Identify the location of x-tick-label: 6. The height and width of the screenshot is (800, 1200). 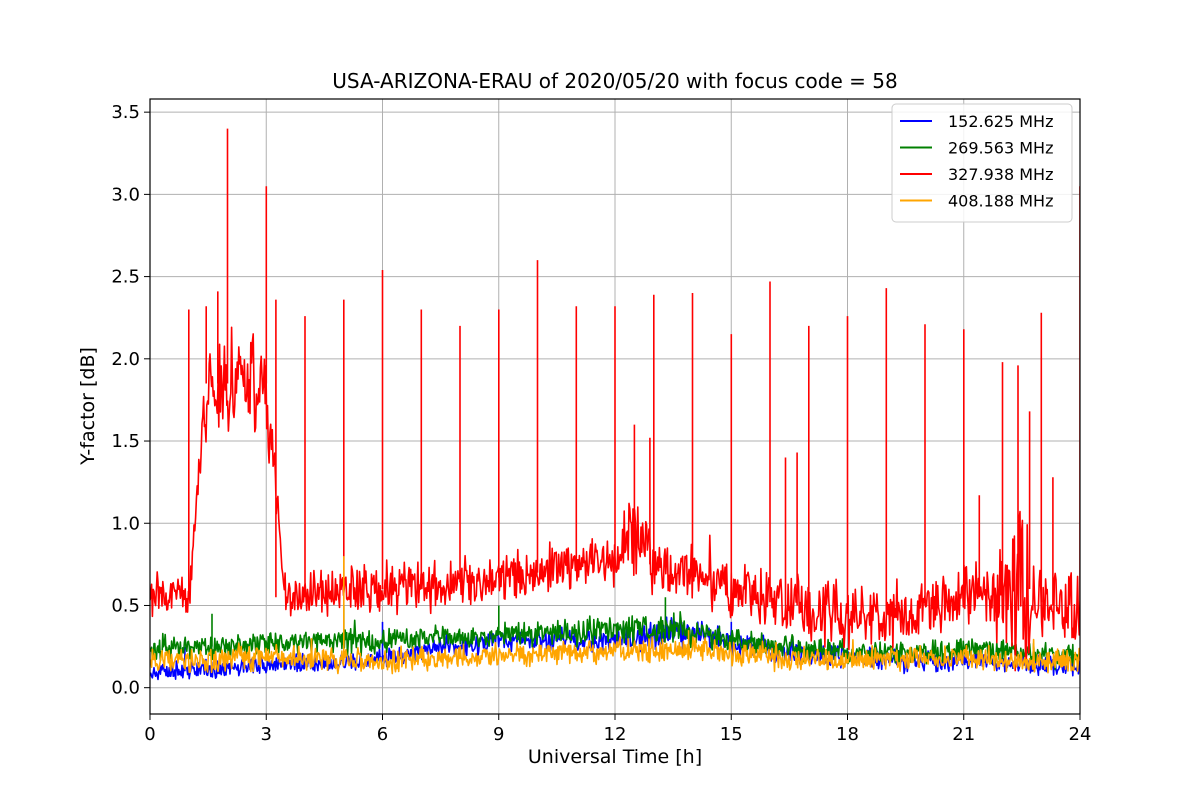
(382, 734).